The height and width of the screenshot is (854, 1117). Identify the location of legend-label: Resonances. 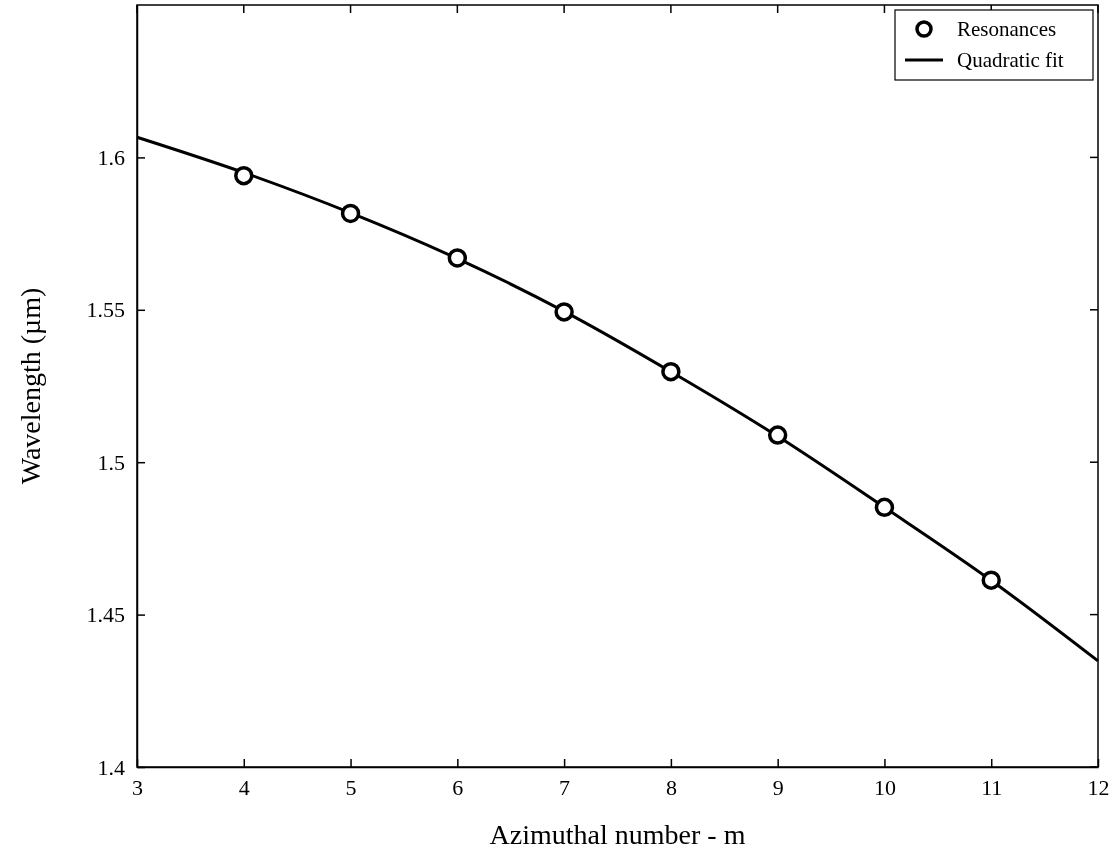
(1007, 29).